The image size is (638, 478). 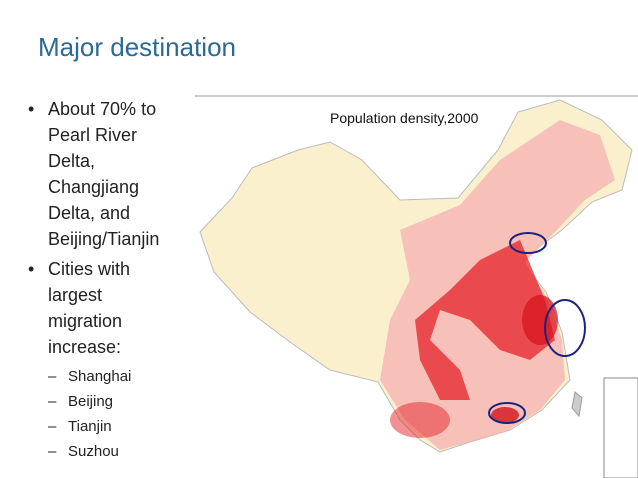 What do you see at coordinates (577, 404) in the screenshot?
I see `island` at bounding box center [577, 404].